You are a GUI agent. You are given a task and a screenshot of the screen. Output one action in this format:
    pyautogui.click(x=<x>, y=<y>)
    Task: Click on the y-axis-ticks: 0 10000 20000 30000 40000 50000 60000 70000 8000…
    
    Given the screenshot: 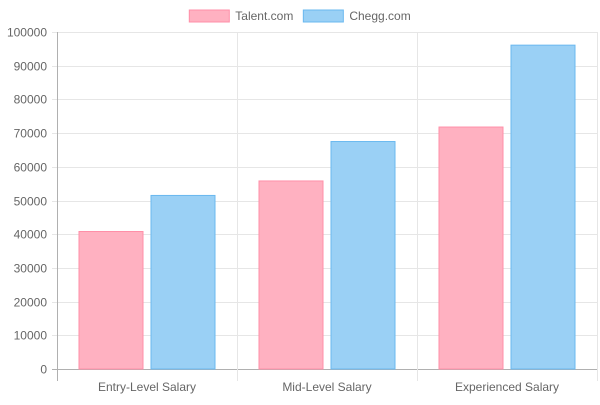 What is the action you would take?
    pyautogui.click(x=27, y=201)
    